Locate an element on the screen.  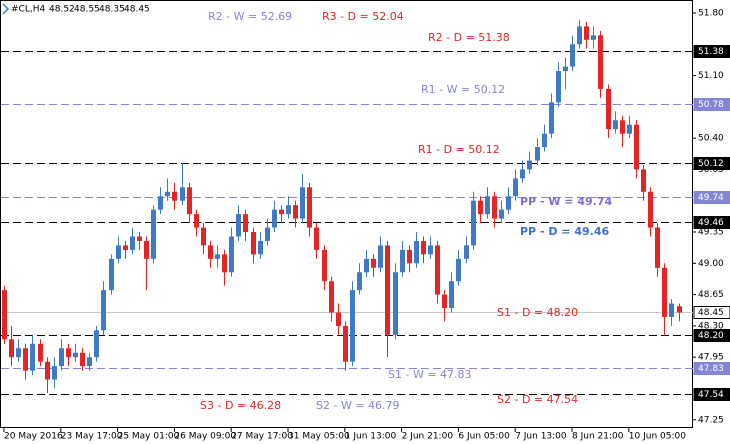
level-label: 51.38 is located at coordinates (711, 52).